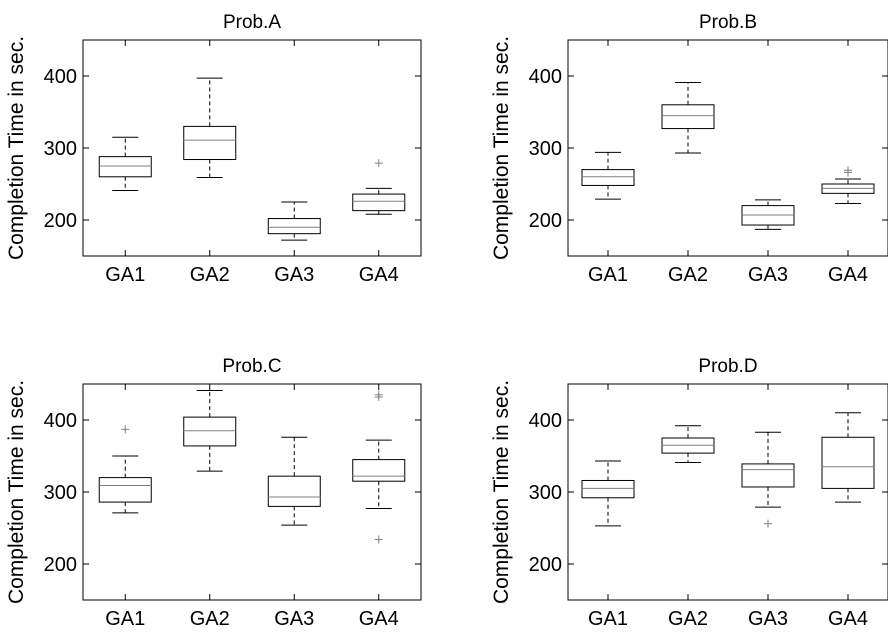  I want to click on chart-title: Prob.A, so click(252, 22).